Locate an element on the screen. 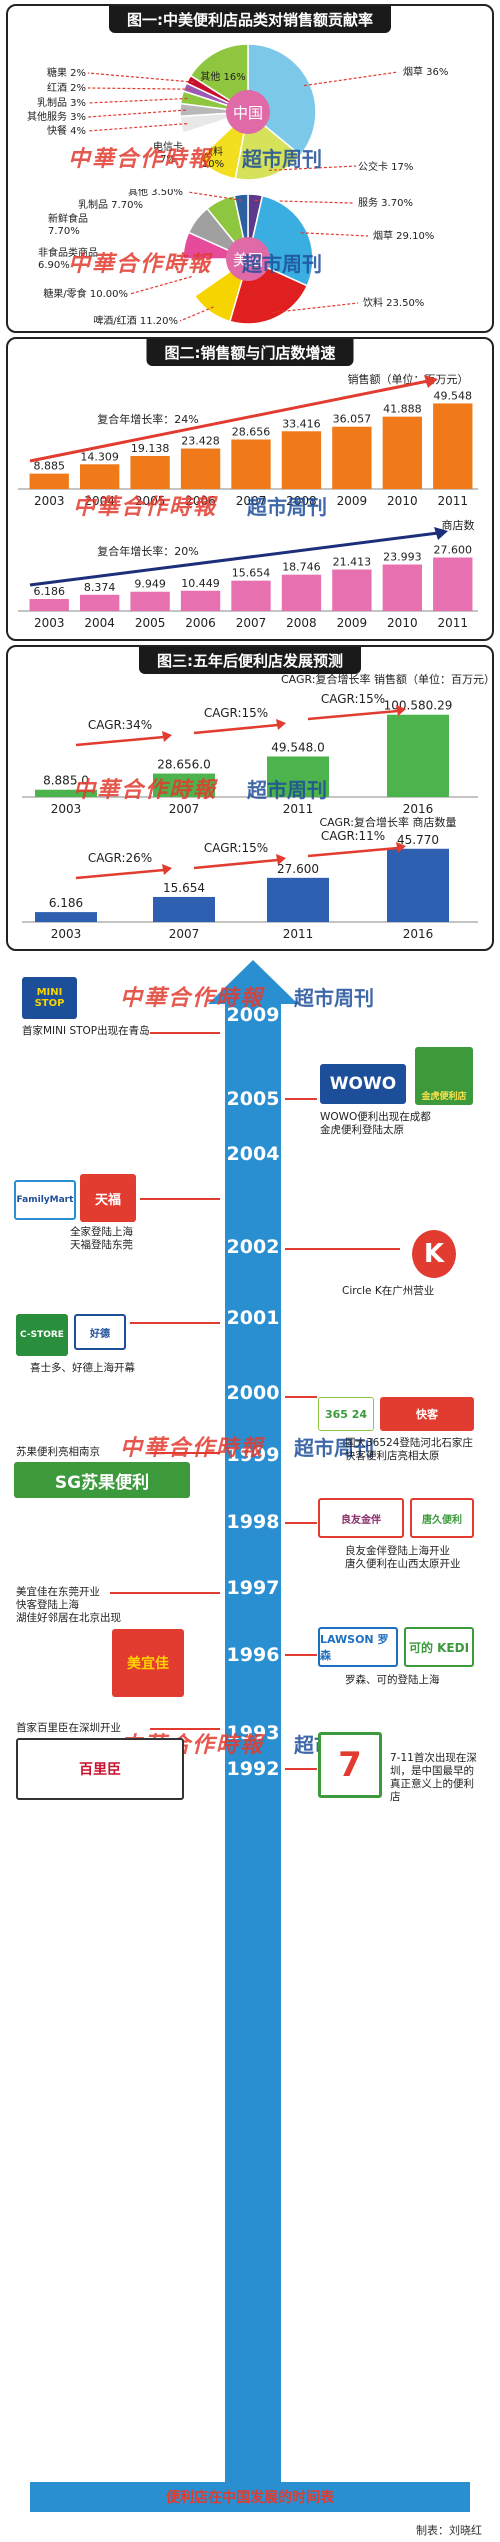 Image resolution: width=500 pixels, height=2542 pixels. panel2-title: 图二:销售额与门店数增速 is located at coordinates (250, 352).